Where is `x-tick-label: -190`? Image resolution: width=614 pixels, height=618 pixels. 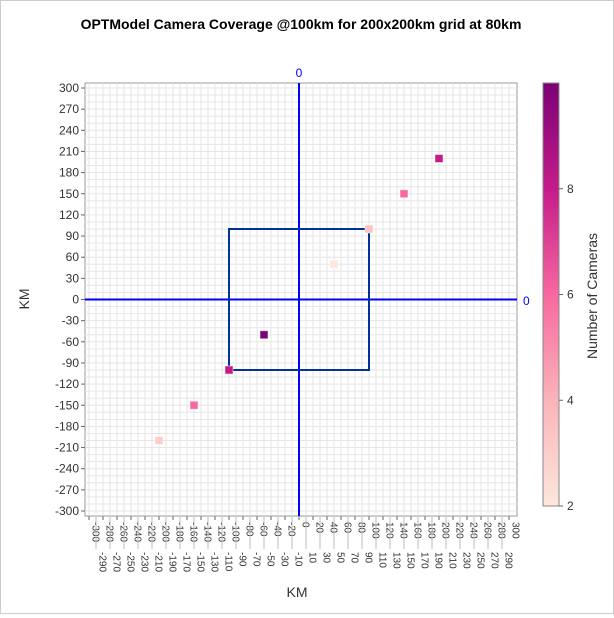
x-tick-label: -190 is located at coordinates (172, 562).